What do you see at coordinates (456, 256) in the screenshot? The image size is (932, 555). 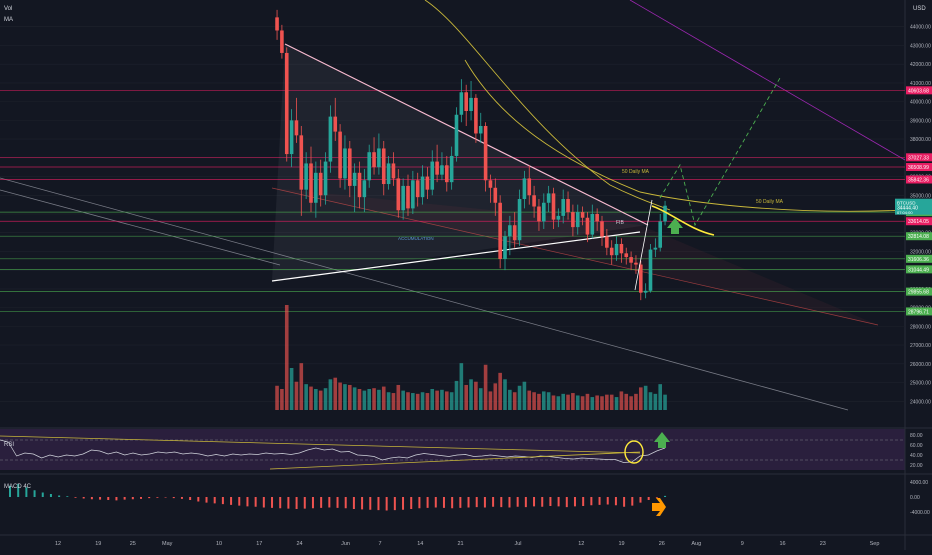 I see `triangle-lower-line` at bounding box center [456, 256].